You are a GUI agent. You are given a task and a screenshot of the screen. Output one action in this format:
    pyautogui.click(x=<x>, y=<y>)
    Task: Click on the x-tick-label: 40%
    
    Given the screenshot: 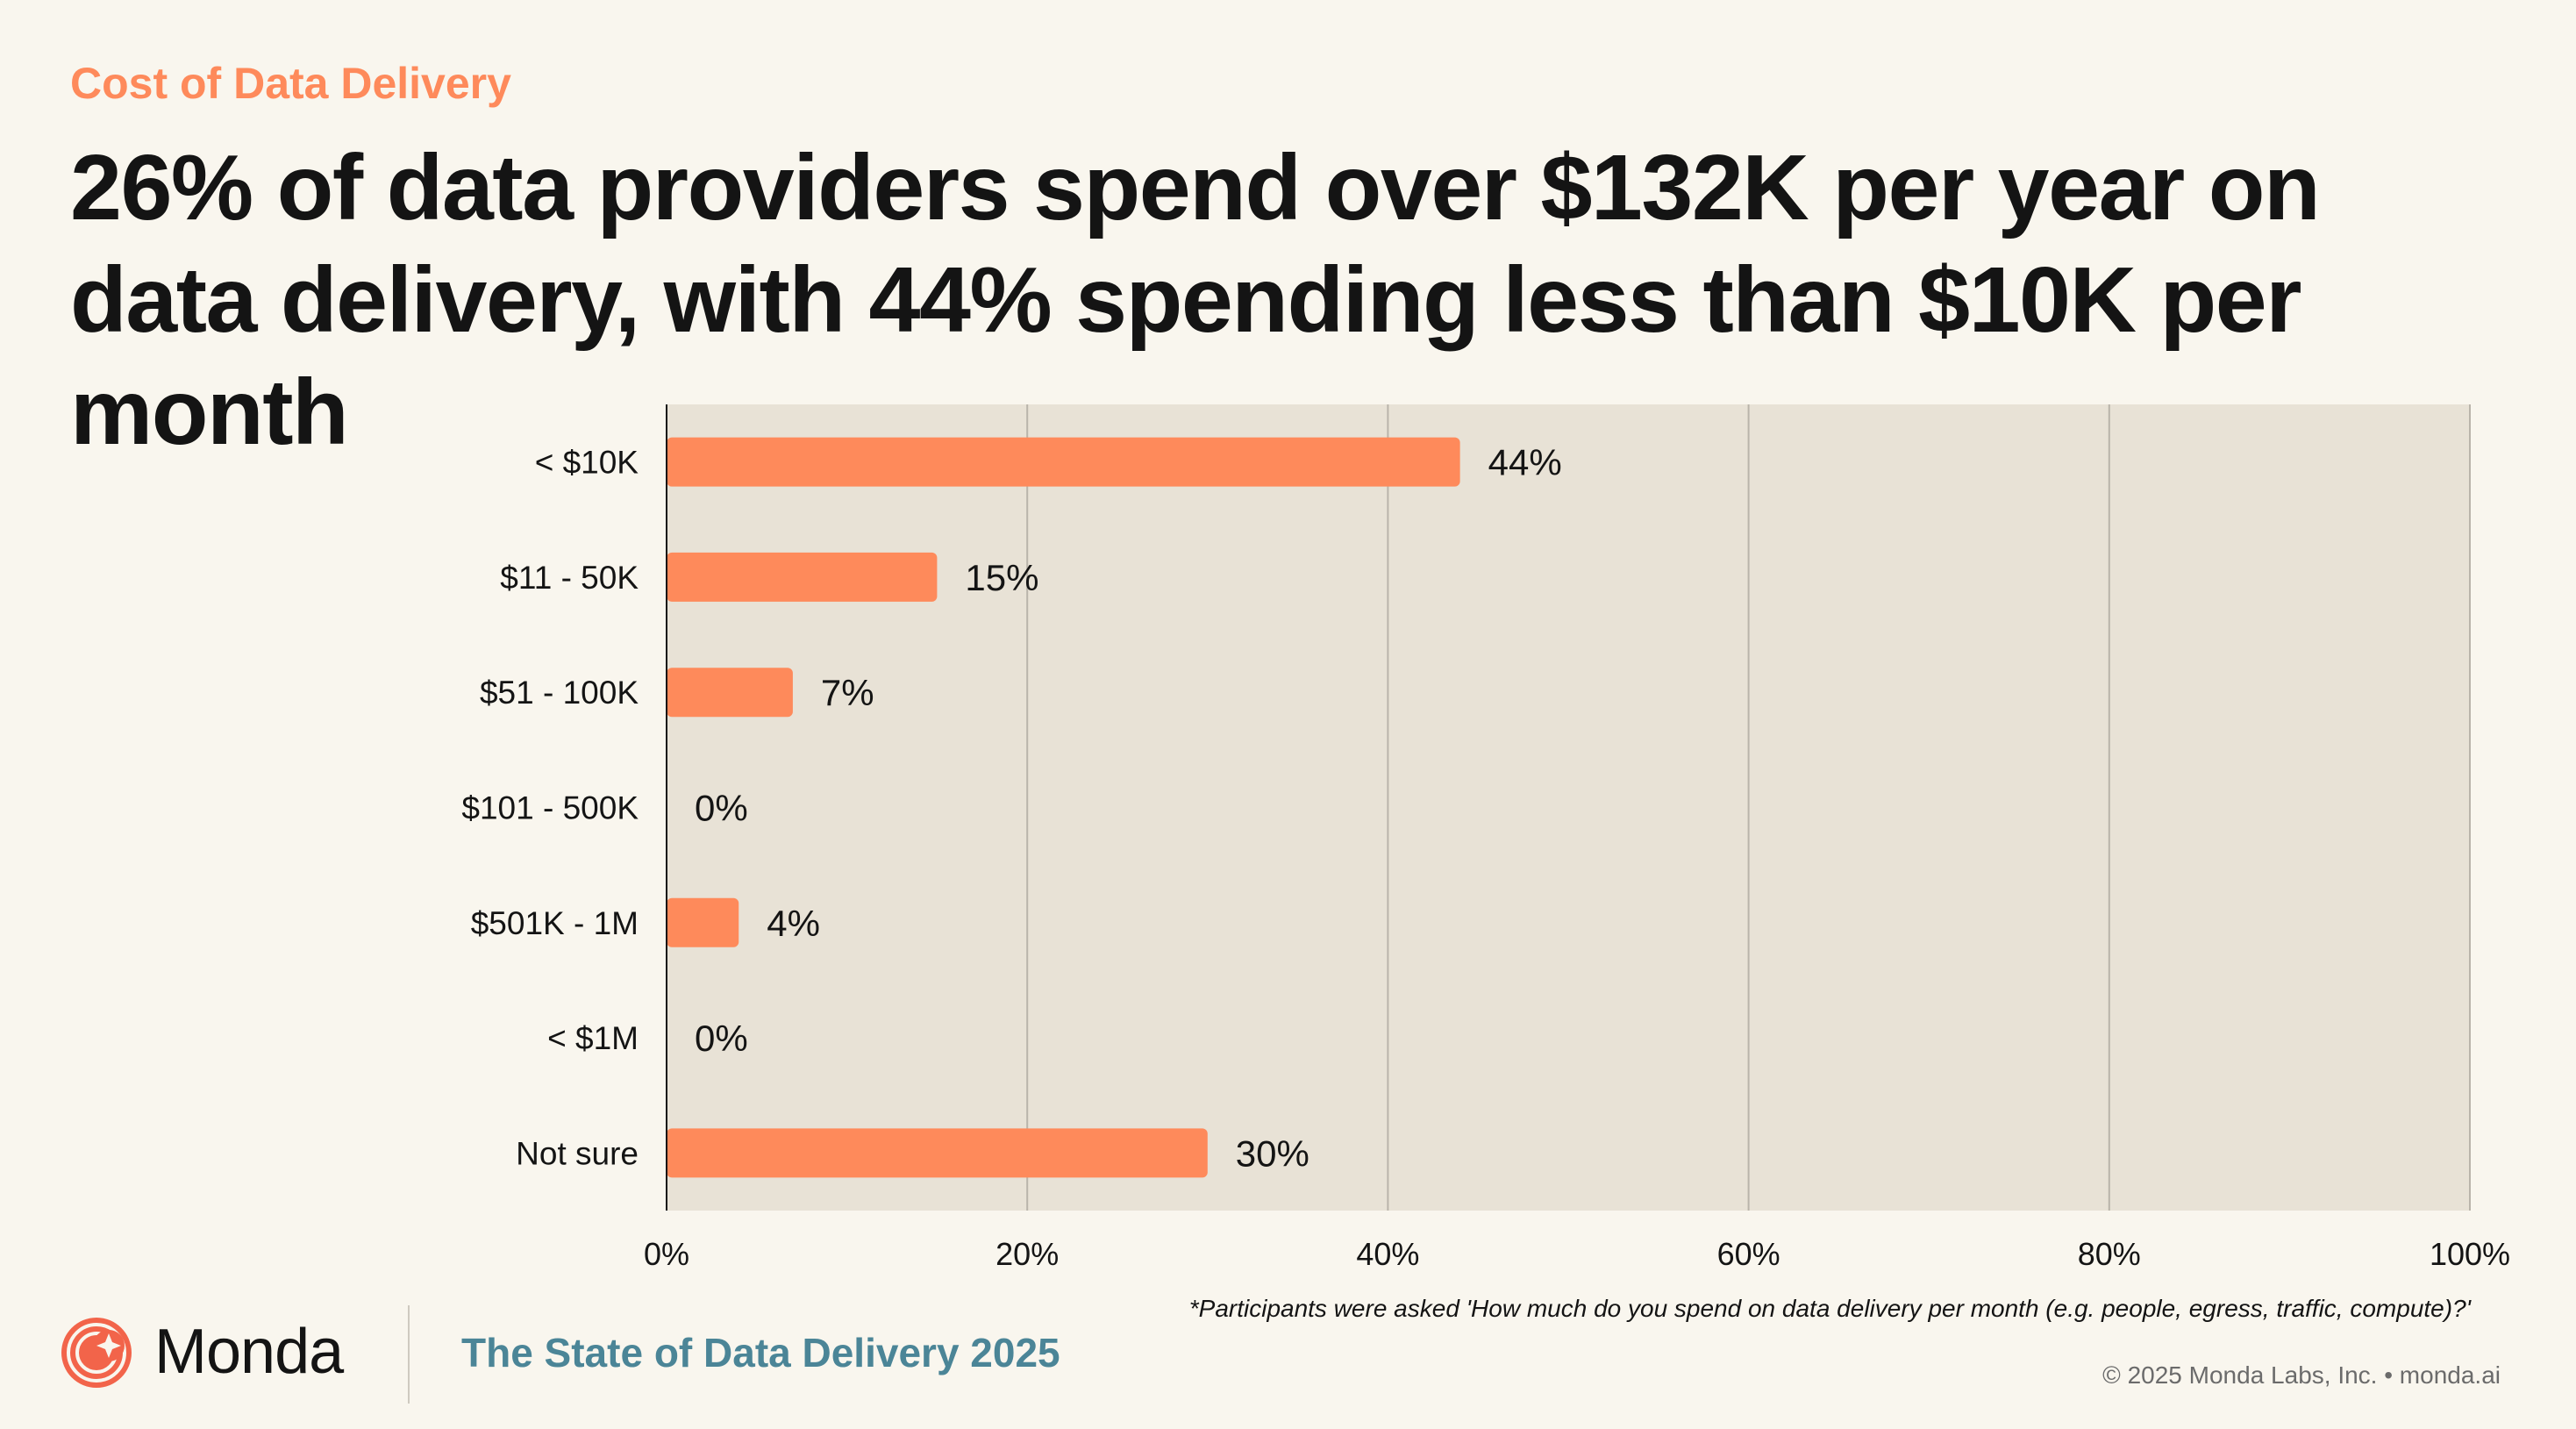 What is the action you would take?
    pyautogui.click(x=1388, y=1254)
    